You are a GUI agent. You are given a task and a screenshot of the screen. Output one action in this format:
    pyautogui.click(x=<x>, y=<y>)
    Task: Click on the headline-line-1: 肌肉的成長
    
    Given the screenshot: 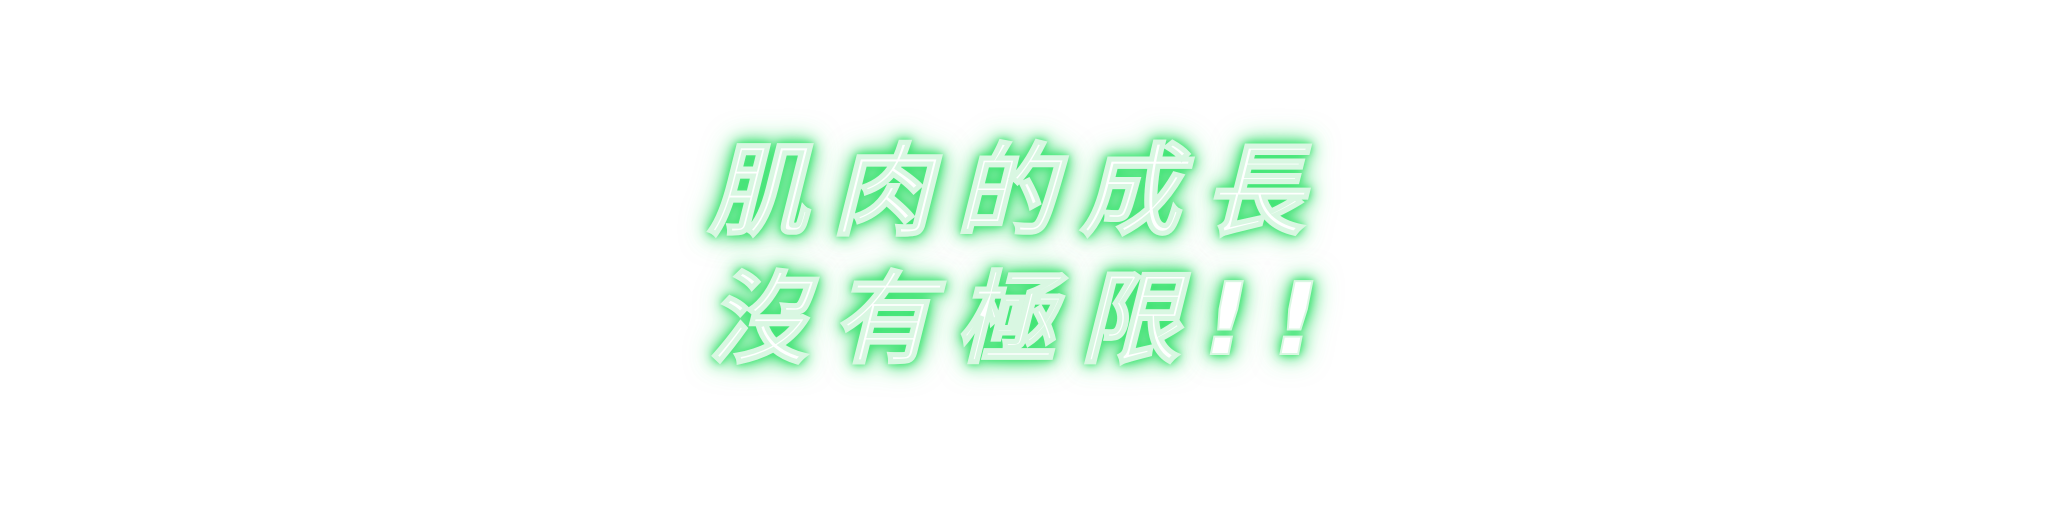 What is the action you would take?
    pyautogui.click(x=1017, y=191)
    